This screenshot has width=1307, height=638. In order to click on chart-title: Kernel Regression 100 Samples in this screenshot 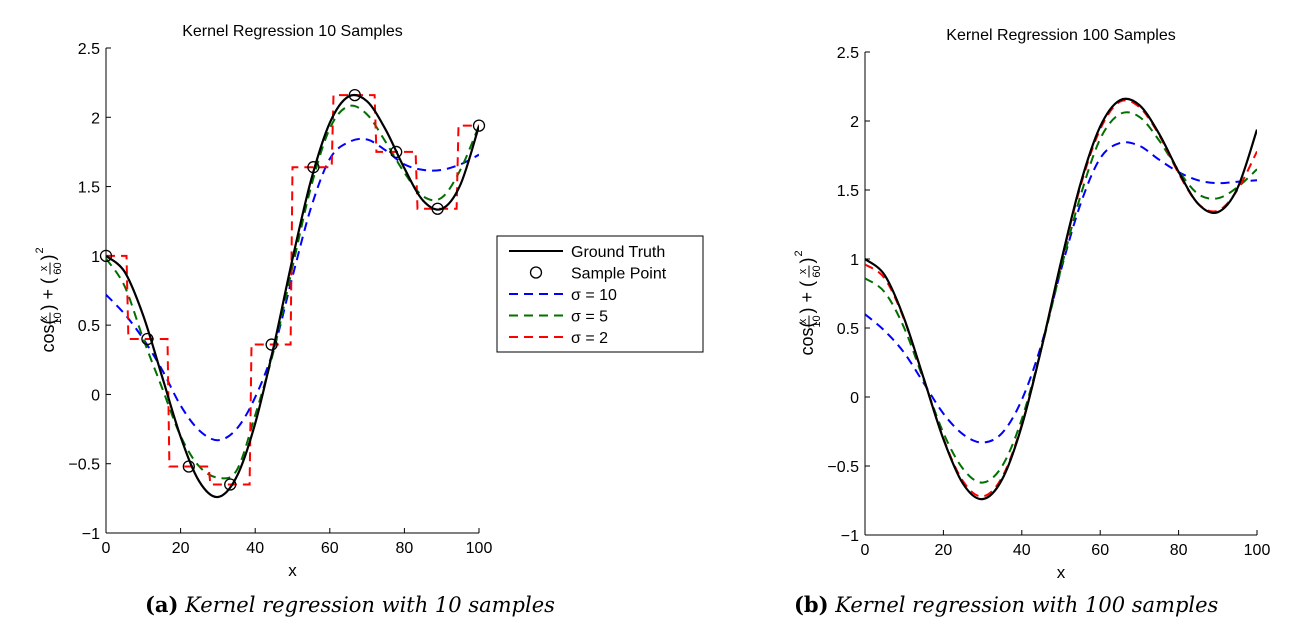, I will do `click(1060, 35)`.